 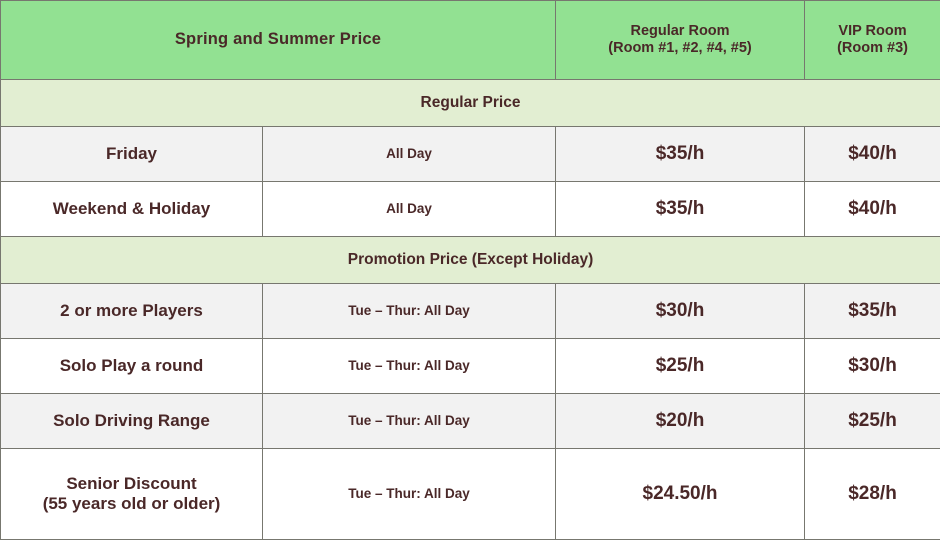 I want to click on header-regular-room: Regular Room (Room #1, #2, #4, #5), so click(x=680, y=40).